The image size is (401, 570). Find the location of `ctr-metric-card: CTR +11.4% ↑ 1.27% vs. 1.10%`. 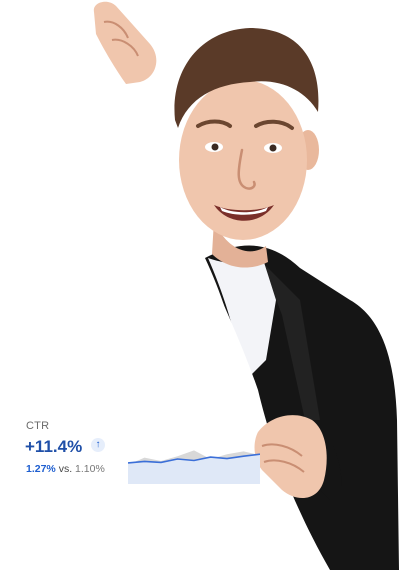

ctr-metric-card: CTR +11.4% ↑ 1.27% vs. 1.10% is located at coordinates (141, 450).